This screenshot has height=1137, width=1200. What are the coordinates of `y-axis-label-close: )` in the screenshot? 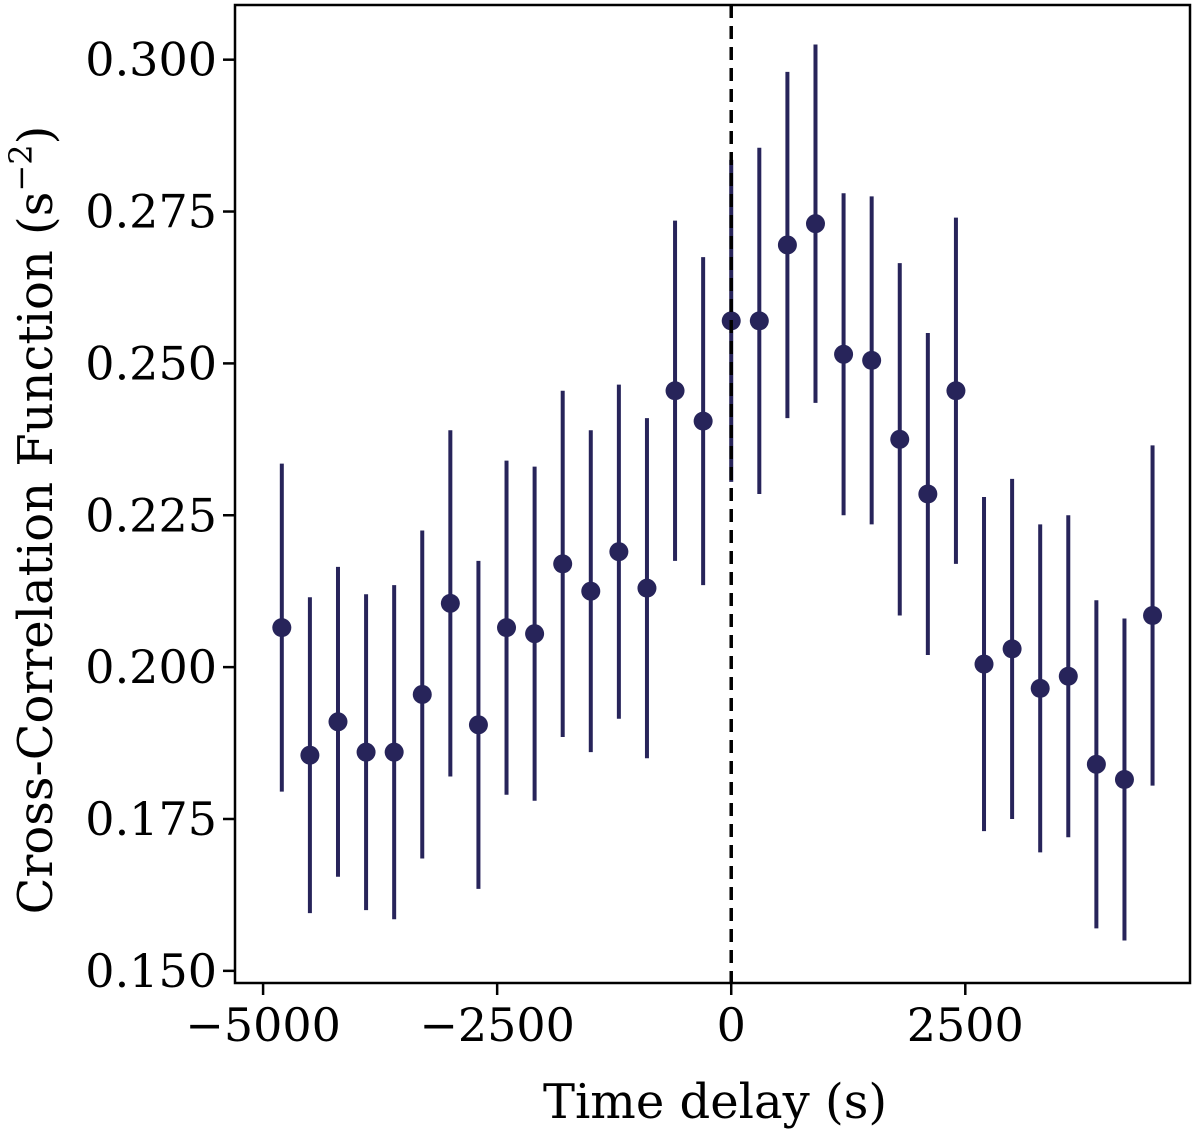 It's located at (36, 135).